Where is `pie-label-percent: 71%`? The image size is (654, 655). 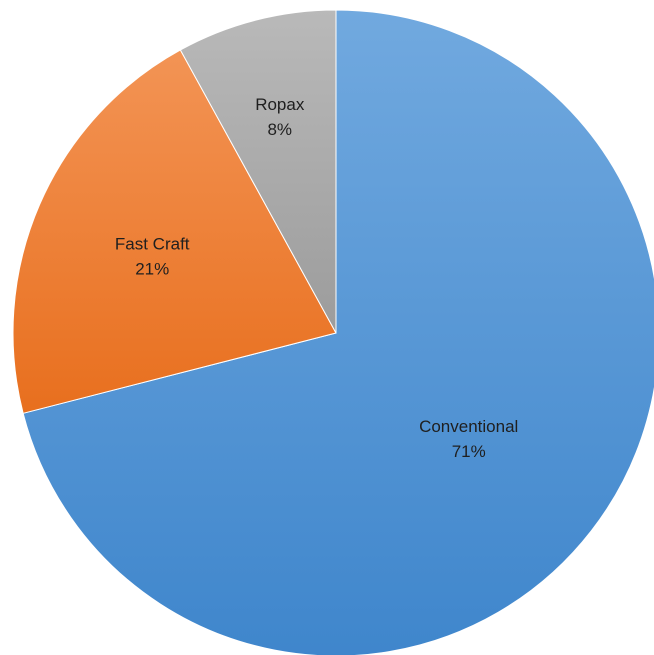 pie-label-percent: 71% is located at coordinates (469, 451).